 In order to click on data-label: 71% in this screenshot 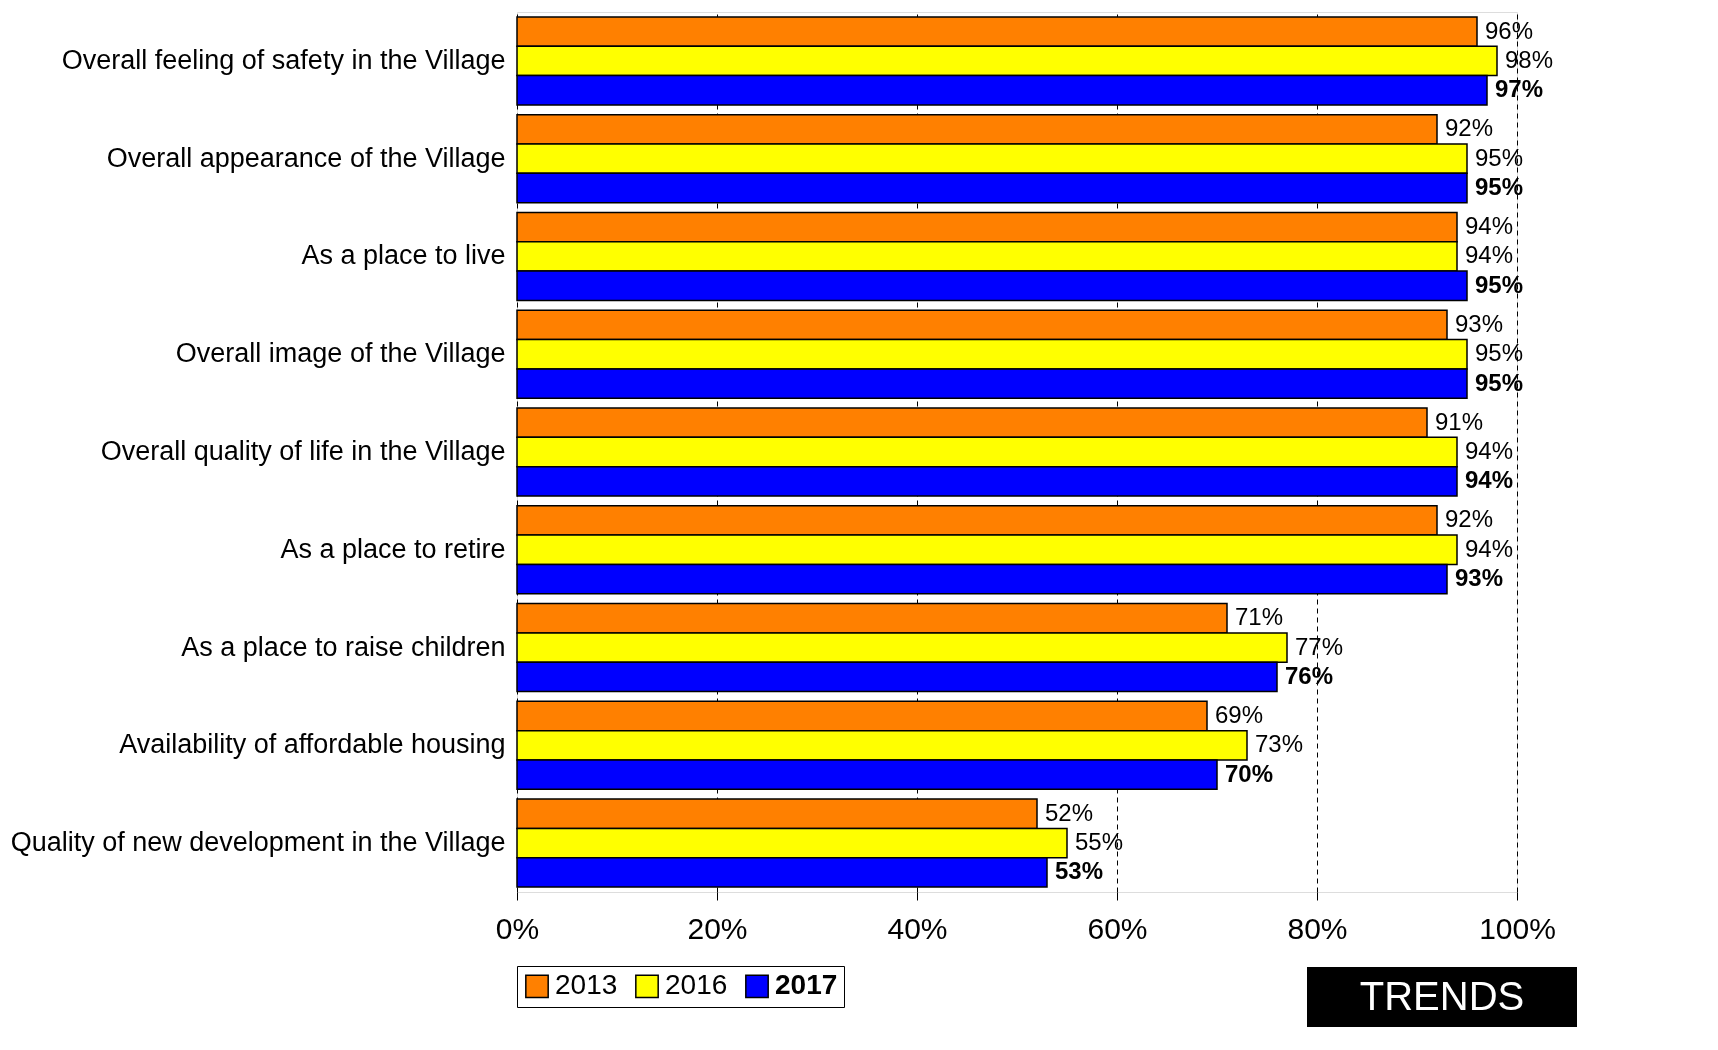, I will do `click(1259, 617)`.